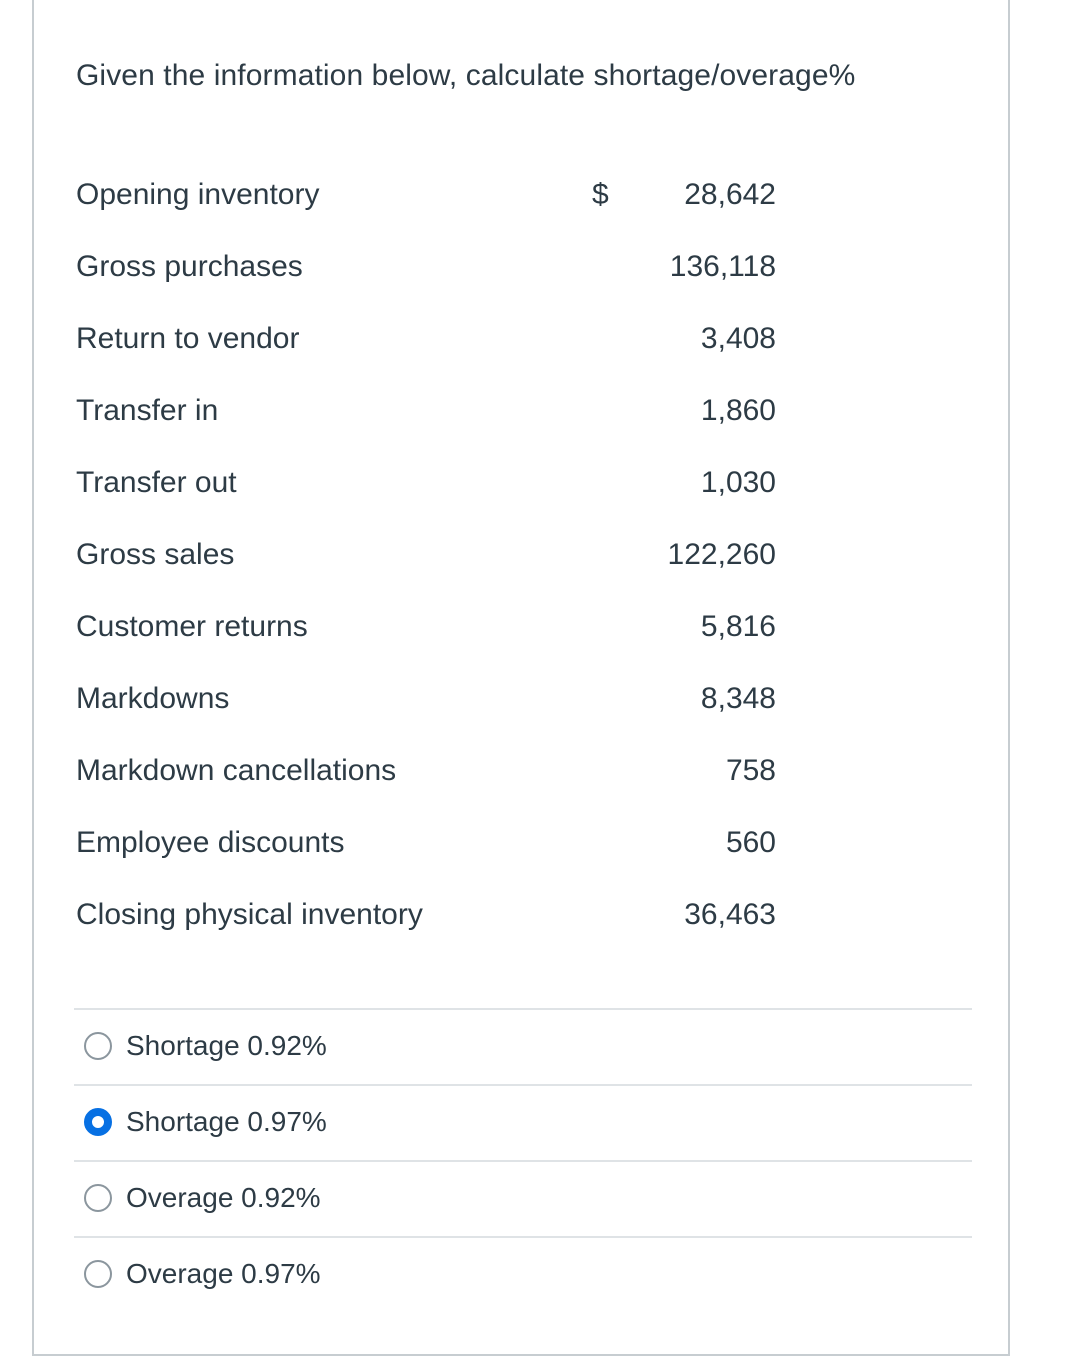 The height and width of the screenshot is (1365, 1073). Describe the element at coordinates (738, 626) in the screenshot. I see `row-value: 5,816` at that location.